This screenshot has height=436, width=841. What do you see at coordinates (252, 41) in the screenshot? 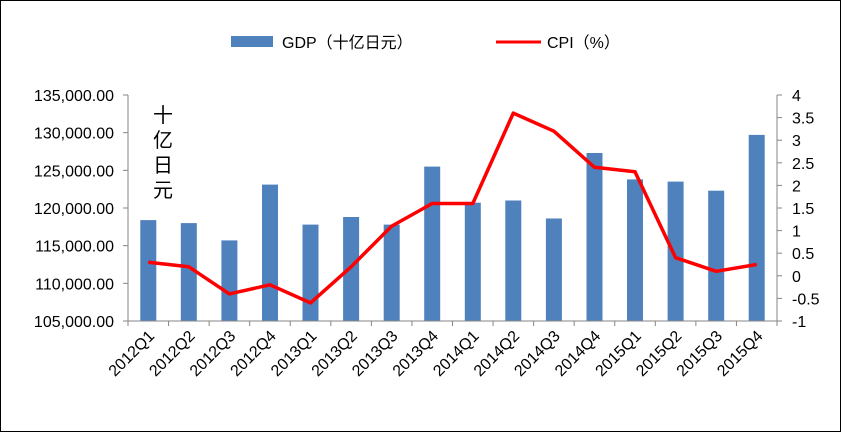
I see `legend-gdp-swatch` at bounding box center [252, 41].